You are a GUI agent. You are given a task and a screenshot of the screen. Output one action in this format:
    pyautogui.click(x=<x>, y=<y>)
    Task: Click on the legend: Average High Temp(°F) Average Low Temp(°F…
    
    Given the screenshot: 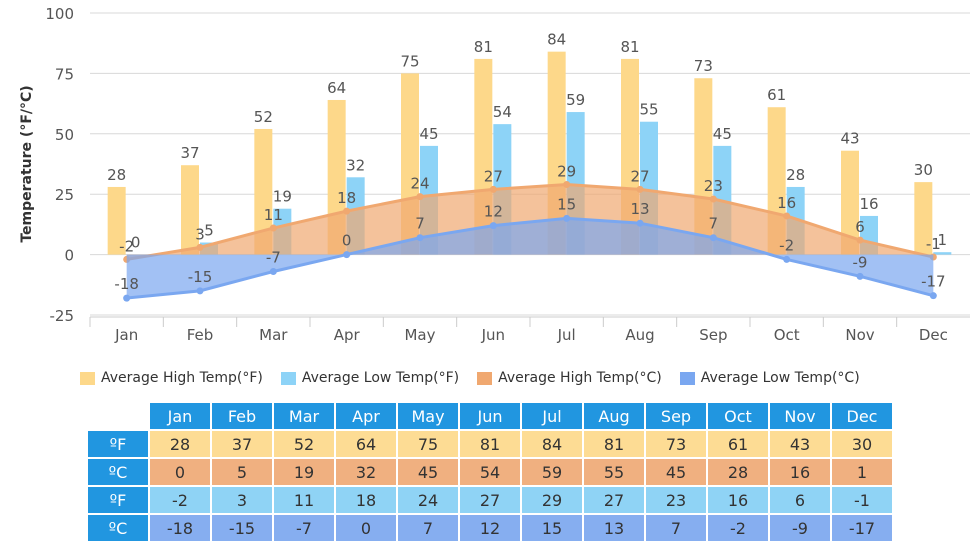 What is the action you would take?
    pyautogui.click(x=470, y=378)
    